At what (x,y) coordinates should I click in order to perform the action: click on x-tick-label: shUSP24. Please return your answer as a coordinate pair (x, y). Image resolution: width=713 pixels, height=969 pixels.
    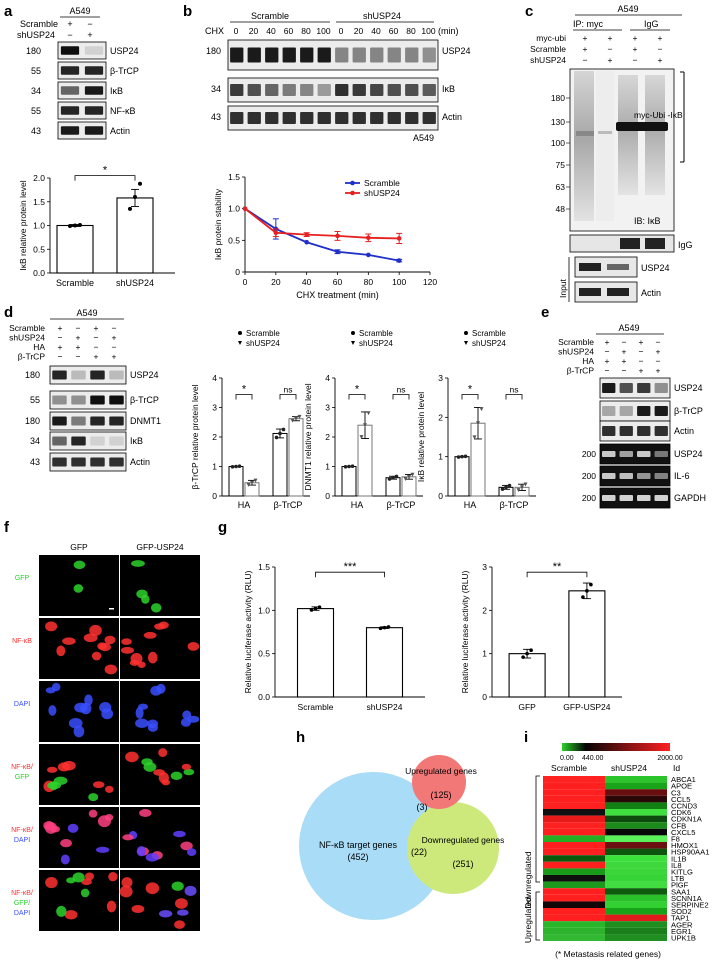
    Looking at the image, I should click on (385, 707).